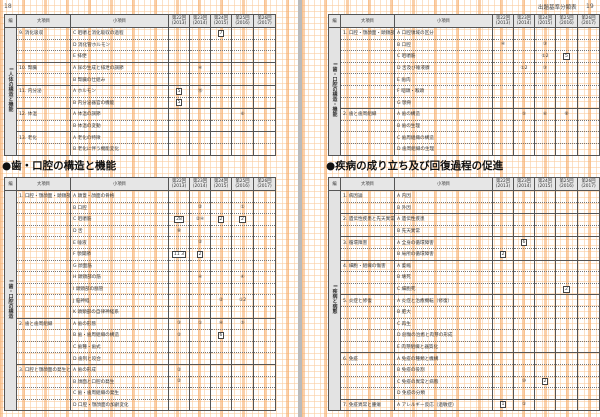 This screenshot has height=417, width=600. I want to click on table-row: B 免疫の役割, so click(464, 369).